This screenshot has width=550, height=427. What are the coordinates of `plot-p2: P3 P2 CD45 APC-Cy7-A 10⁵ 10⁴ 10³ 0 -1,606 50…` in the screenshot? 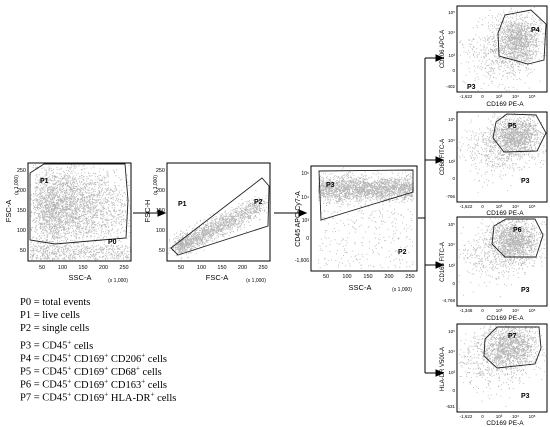 It's located at (356, 229).